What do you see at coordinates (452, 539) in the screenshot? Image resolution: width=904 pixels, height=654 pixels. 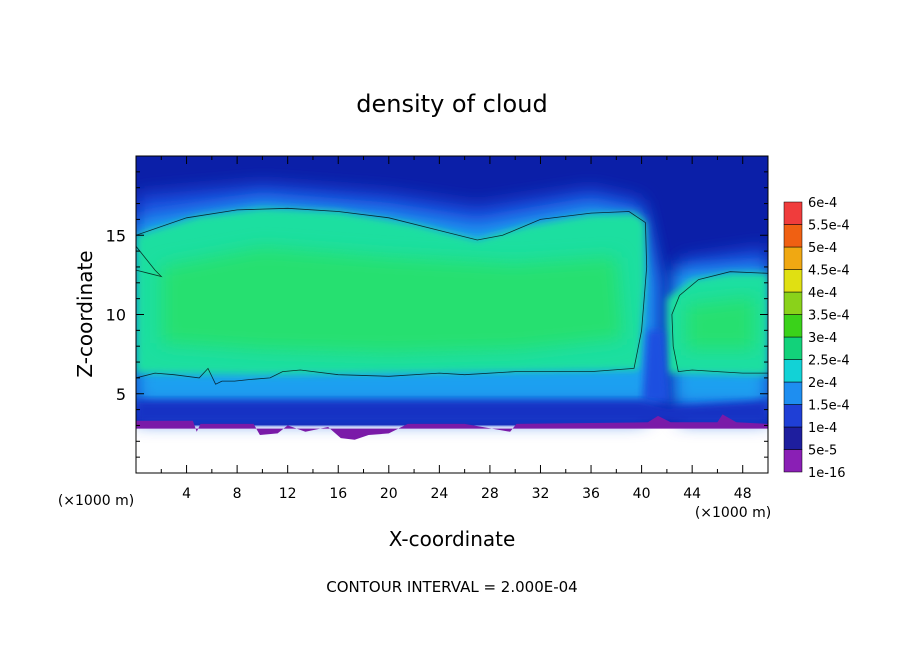 I see `x-axis-label: X-coordinate` at bounding box center [452, 539].